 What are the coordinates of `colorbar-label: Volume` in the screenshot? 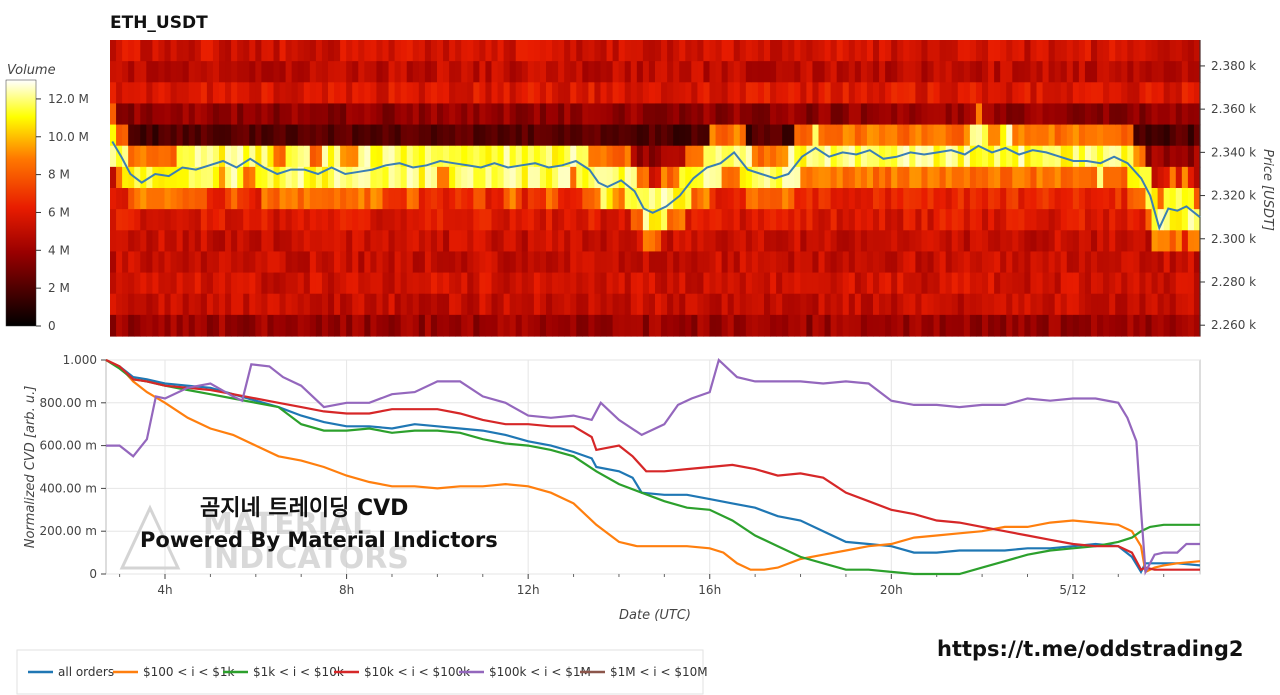 It's located at (31, 70).